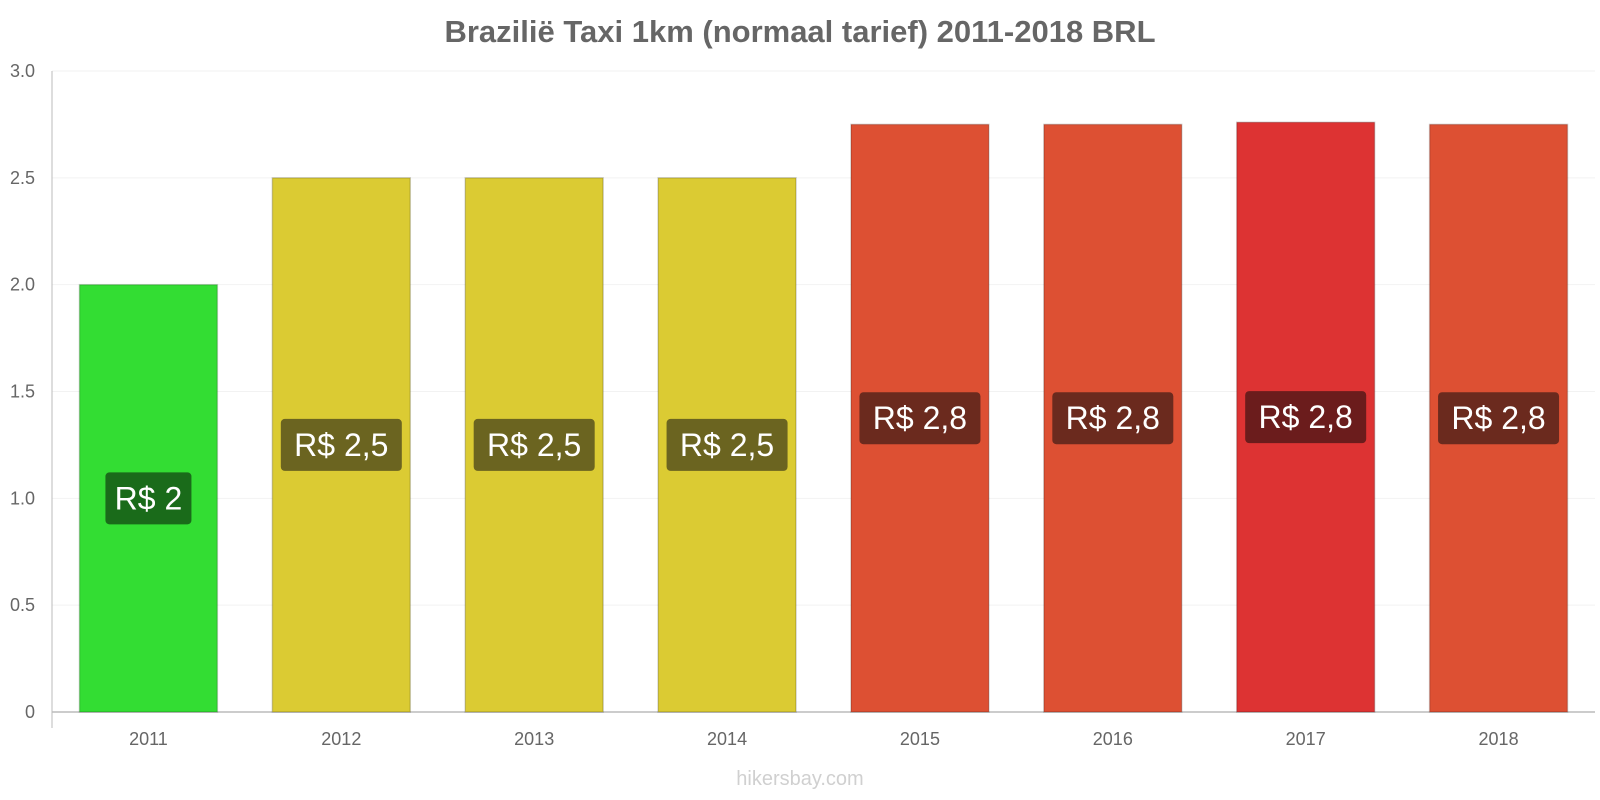  What do you see at coordinates (22, 71) in the screenshot?
I see `y-tick-label: 3.0` at bounding box center [22, 71].